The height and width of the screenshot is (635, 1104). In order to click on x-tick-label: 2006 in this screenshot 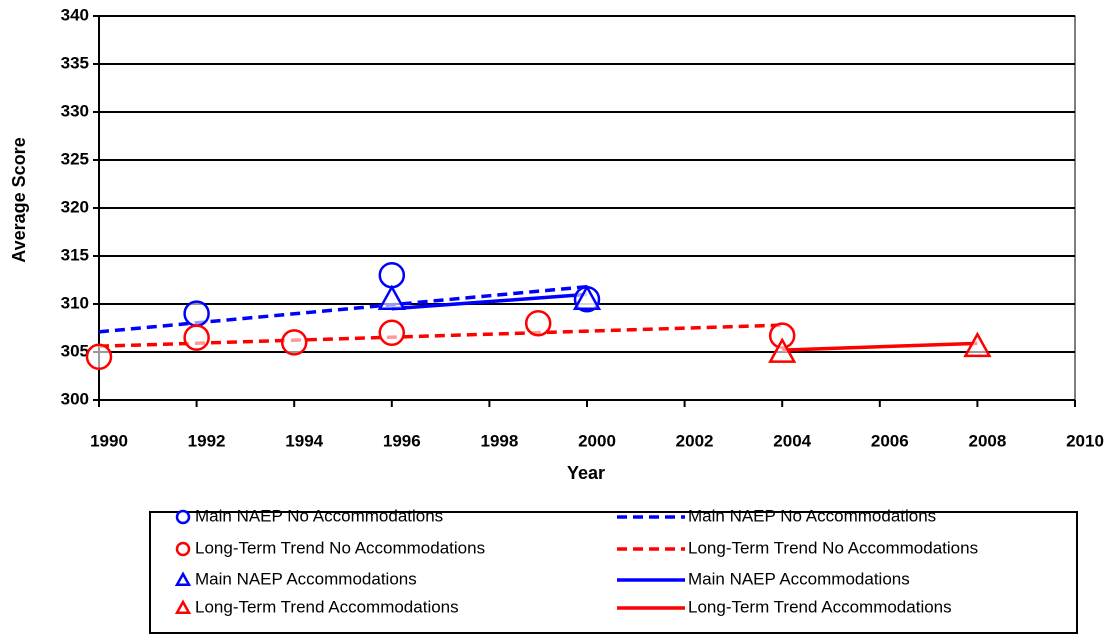, I will do `click(890, 440)`.